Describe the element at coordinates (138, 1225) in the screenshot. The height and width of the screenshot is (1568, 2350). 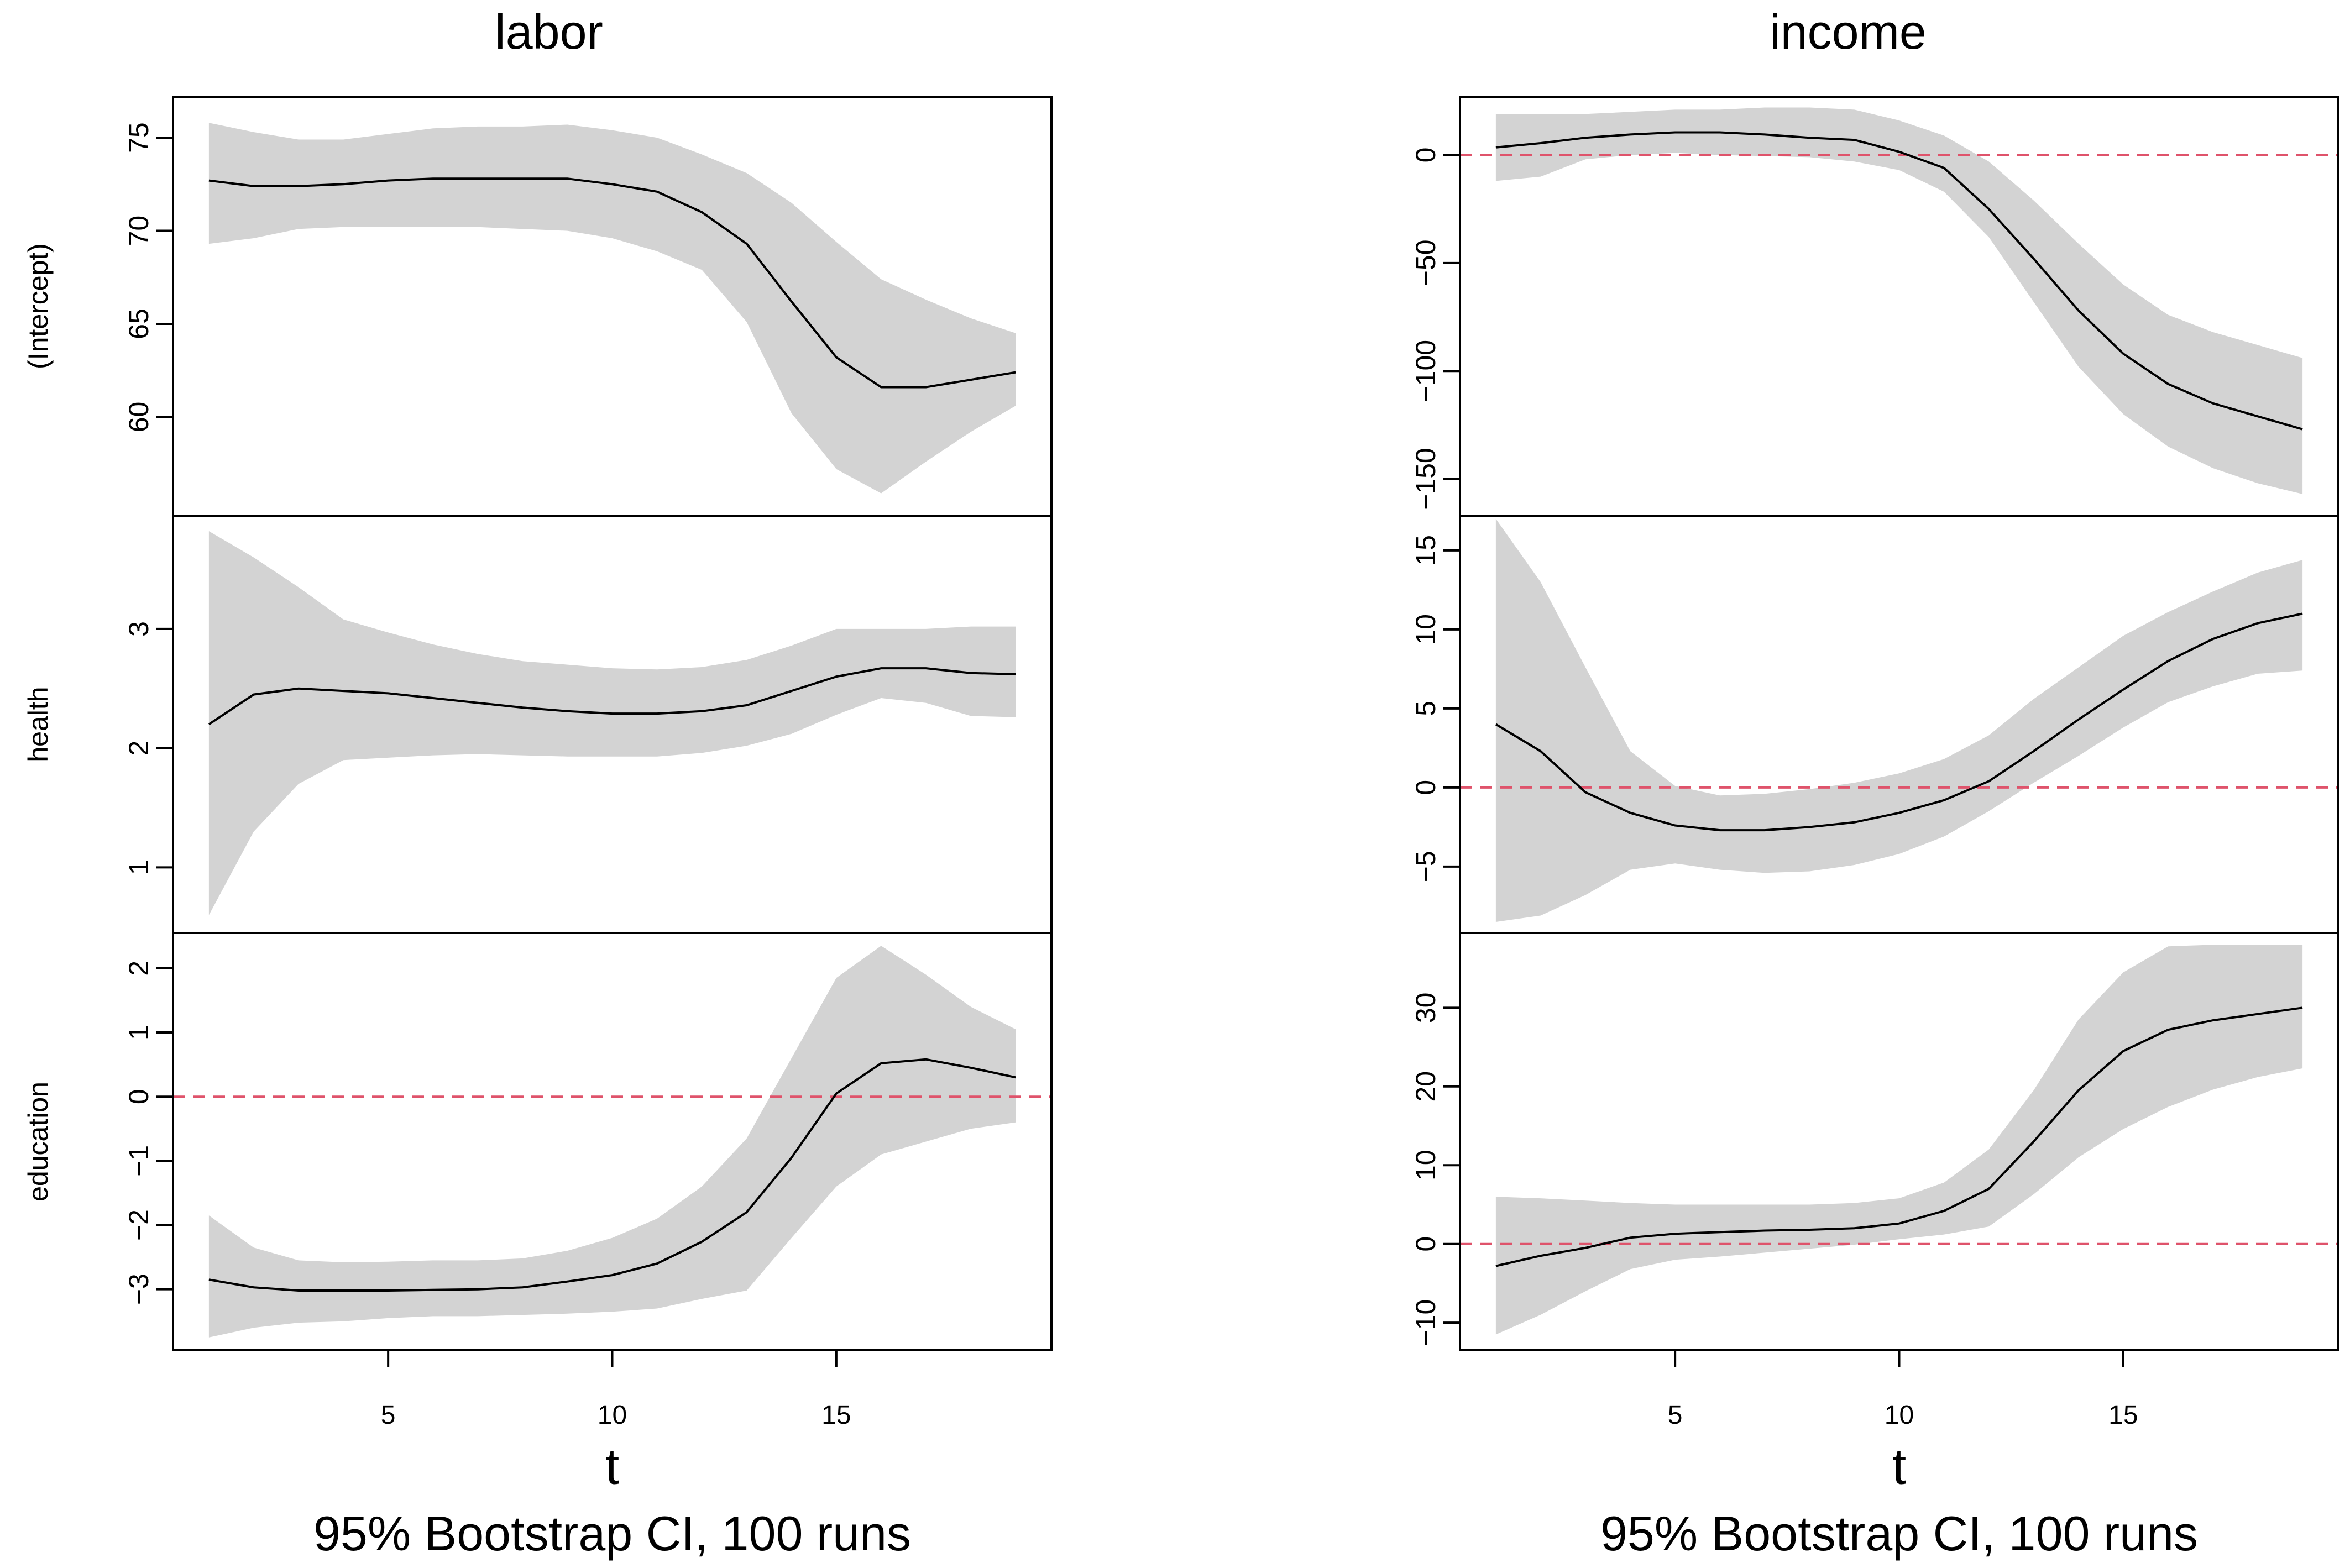
I see `y-tick-label: −2` at that location.